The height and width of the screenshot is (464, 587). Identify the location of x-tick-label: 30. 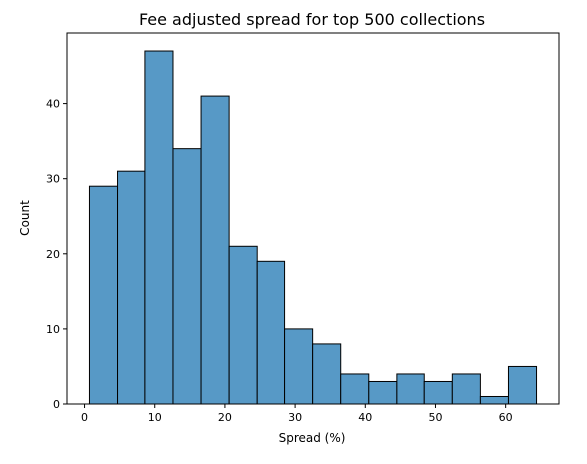
(295, 417).